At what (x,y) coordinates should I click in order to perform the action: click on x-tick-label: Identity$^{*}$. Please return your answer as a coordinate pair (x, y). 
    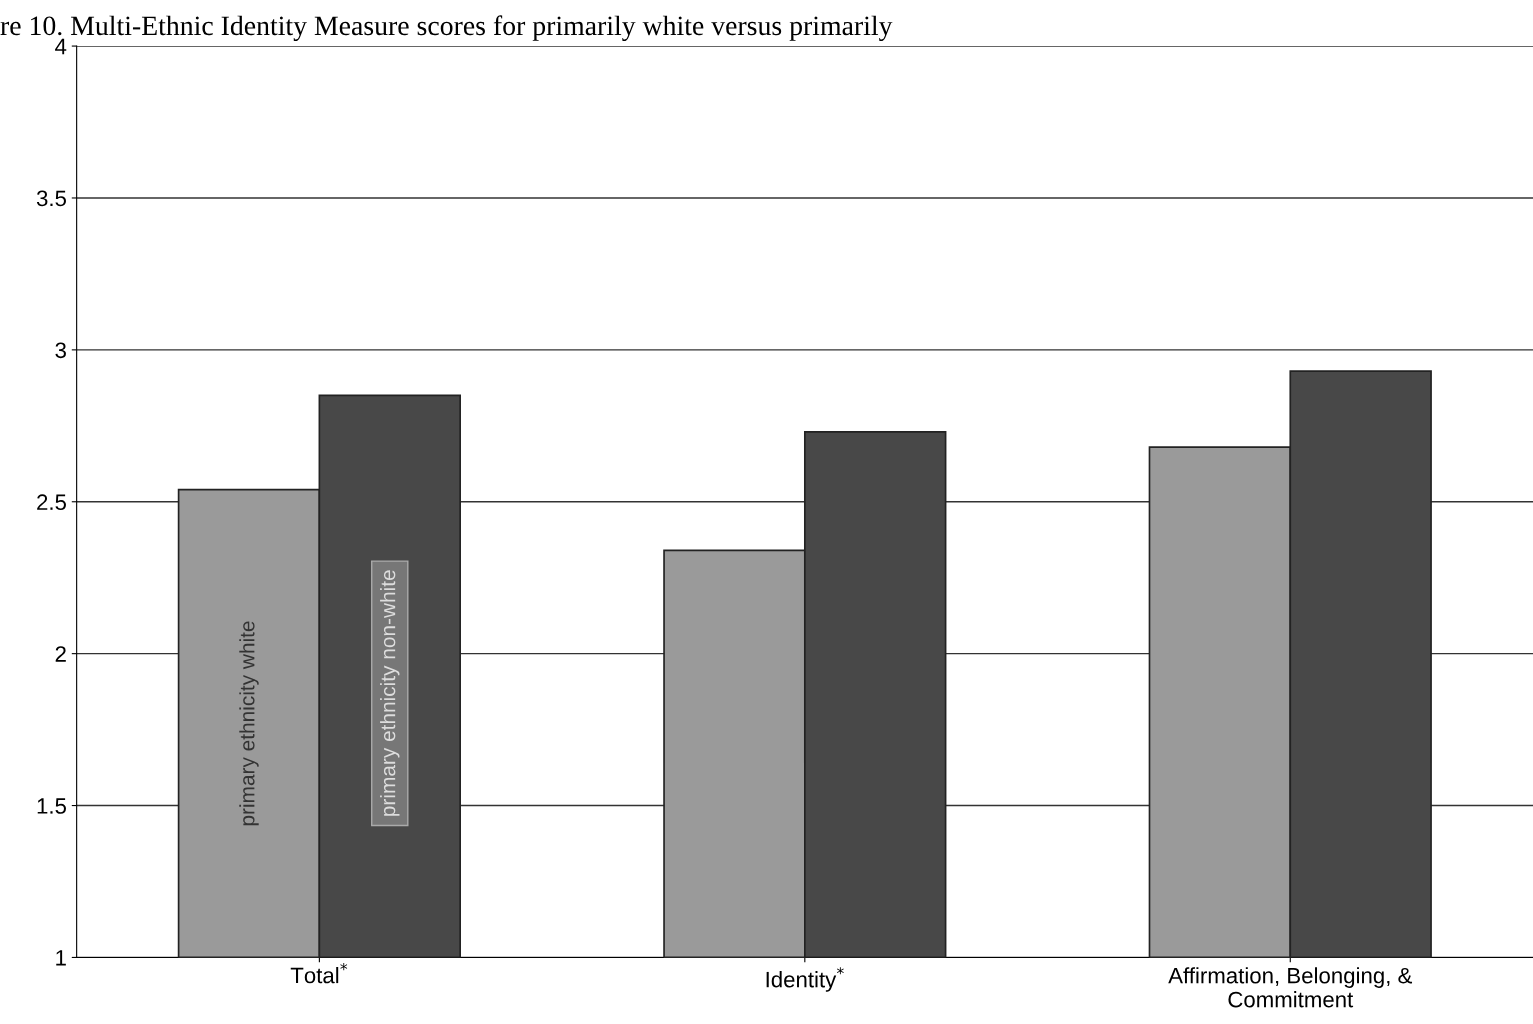
    Looking at the image, I should click on (805, 979).